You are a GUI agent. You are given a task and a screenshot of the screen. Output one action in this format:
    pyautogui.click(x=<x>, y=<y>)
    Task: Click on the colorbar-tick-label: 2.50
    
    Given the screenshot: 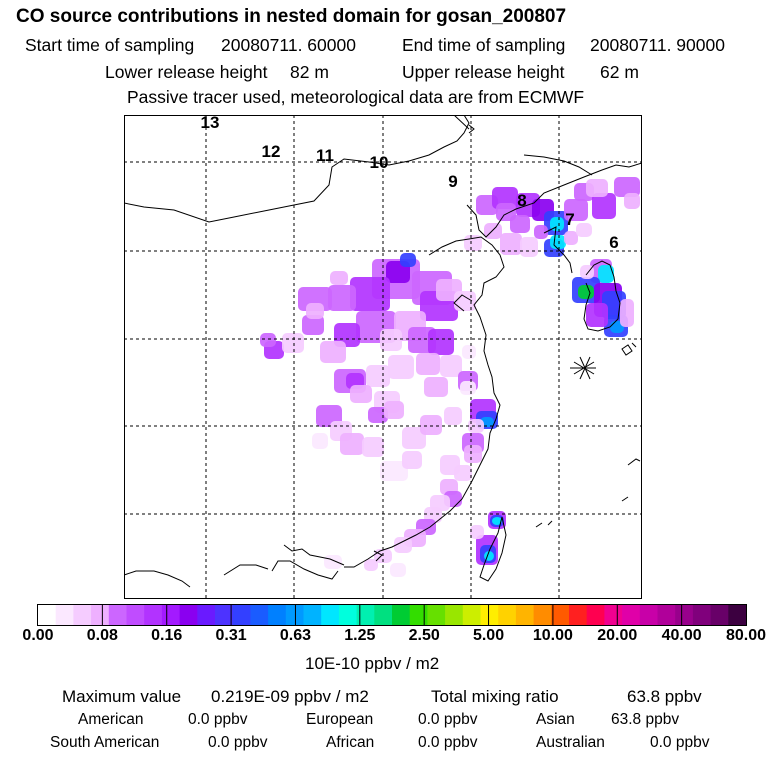 What is the action you would take?
    pyautogui.click(x=424, y=635)
    